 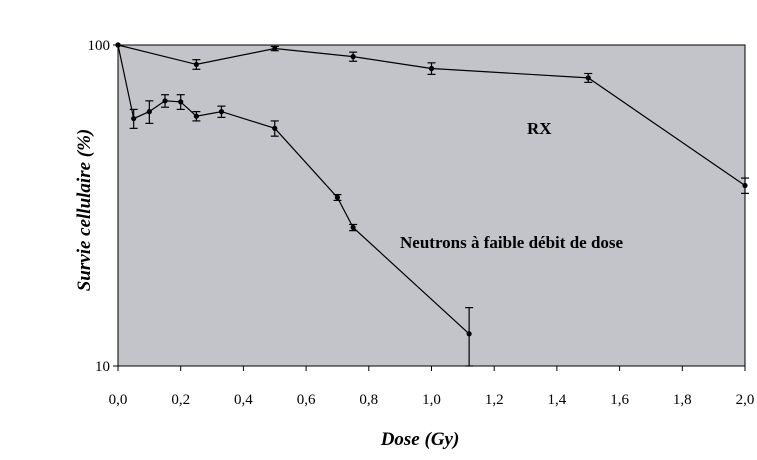 What do you see at coordinates (512, 242) in the screenshot?
I see `series-label-neutrons: Neutrons à faible débit de dose` at bounding box center [512, 242].